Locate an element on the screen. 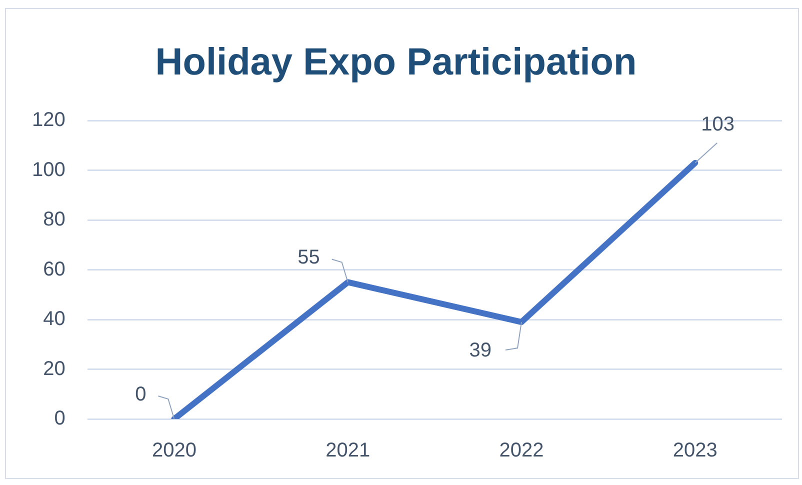  x-tick-label: 2022 is located at coordinates (521, 451).